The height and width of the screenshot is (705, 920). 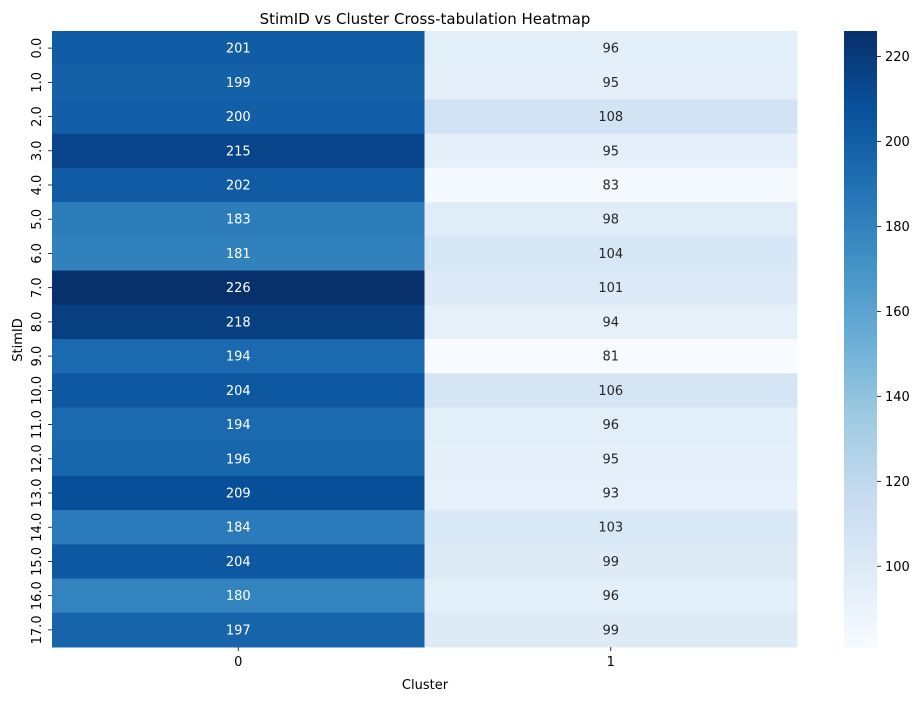 What do you see at coordinates (610, 630) in the screenshot?
I see `cell-value-label: 99` at bounding box center [610, 630].